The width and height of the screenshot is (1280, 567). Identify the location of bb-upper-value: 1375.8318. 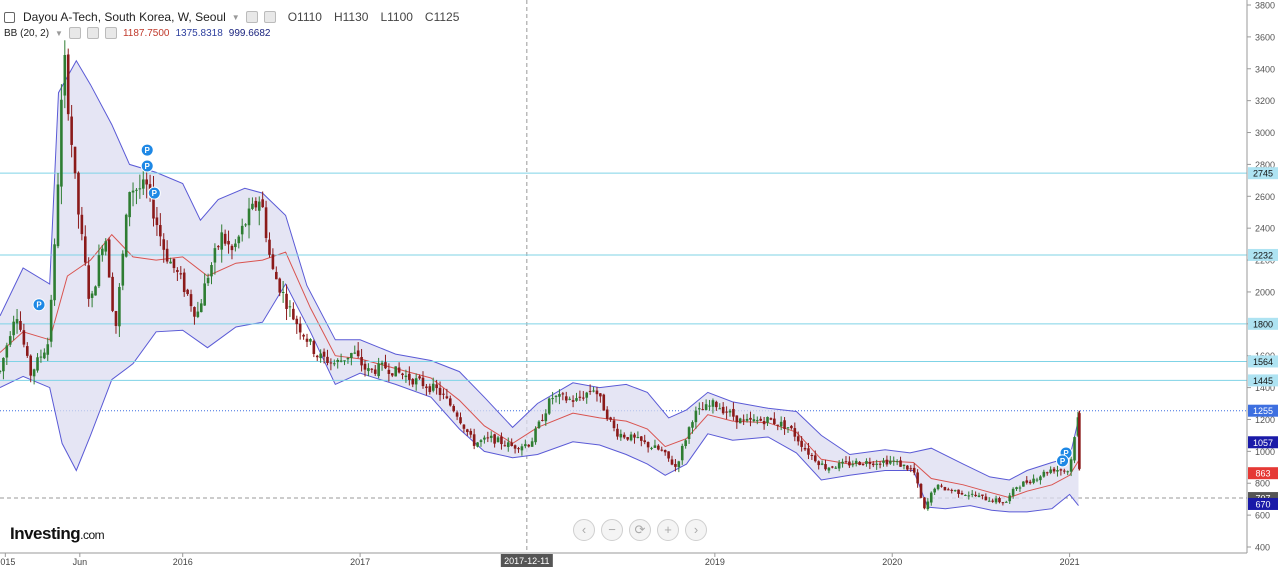
(199, 33).